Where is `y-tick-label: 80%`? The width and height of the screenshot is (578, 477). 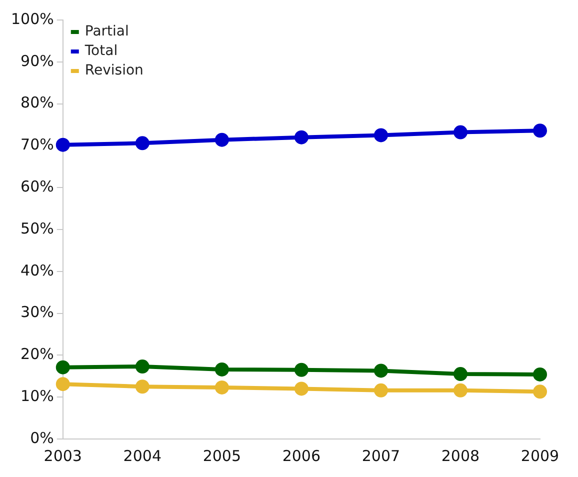
y-tick-label: 80% is located at coordinates (37, 103).